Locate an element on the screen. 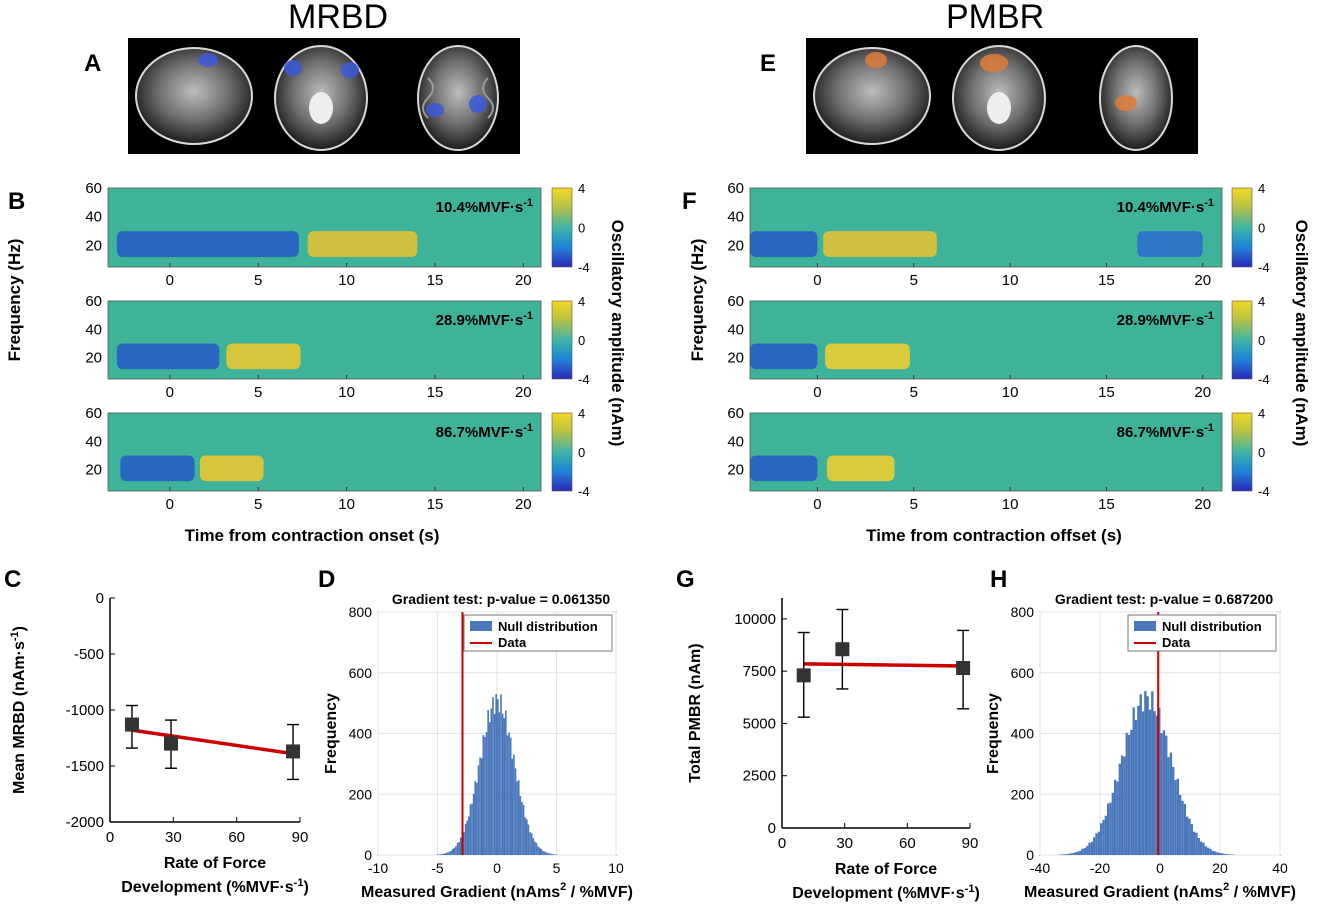 The height and width of the screenshot is (906, 1333). x-axis-label: Measured Gradient (nAms2 / %MVF) is located at coordinates (497, 891).